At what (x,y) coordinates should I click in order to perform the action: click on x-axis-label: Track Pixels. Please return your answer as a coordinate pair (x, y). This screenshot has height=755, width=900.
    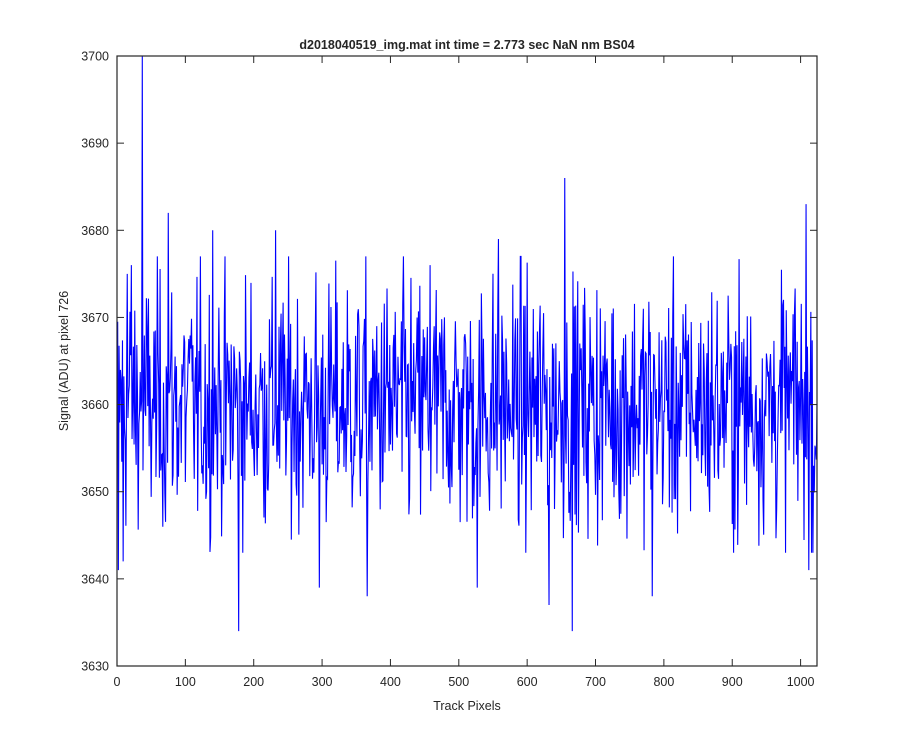
    Looking at the image, I should click on (467, 706).